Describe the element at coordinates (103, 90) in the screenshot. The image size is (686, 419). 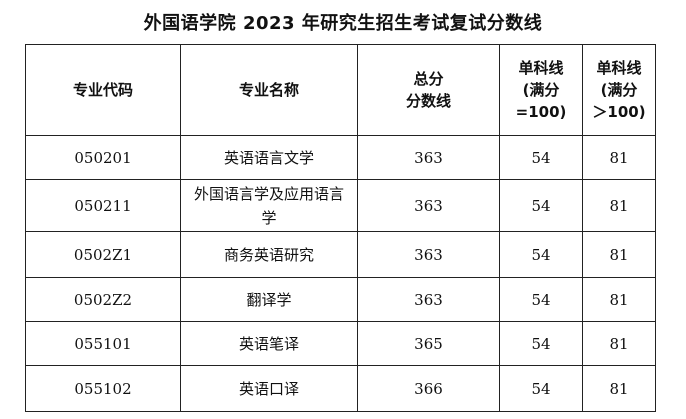
I see `header-code: 专业代码` at that location.